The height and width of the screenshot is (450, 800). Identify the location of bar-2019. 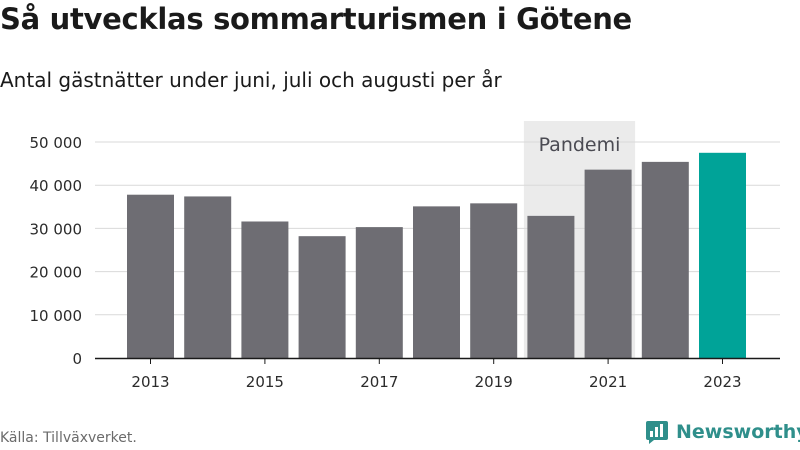
(494, 280).